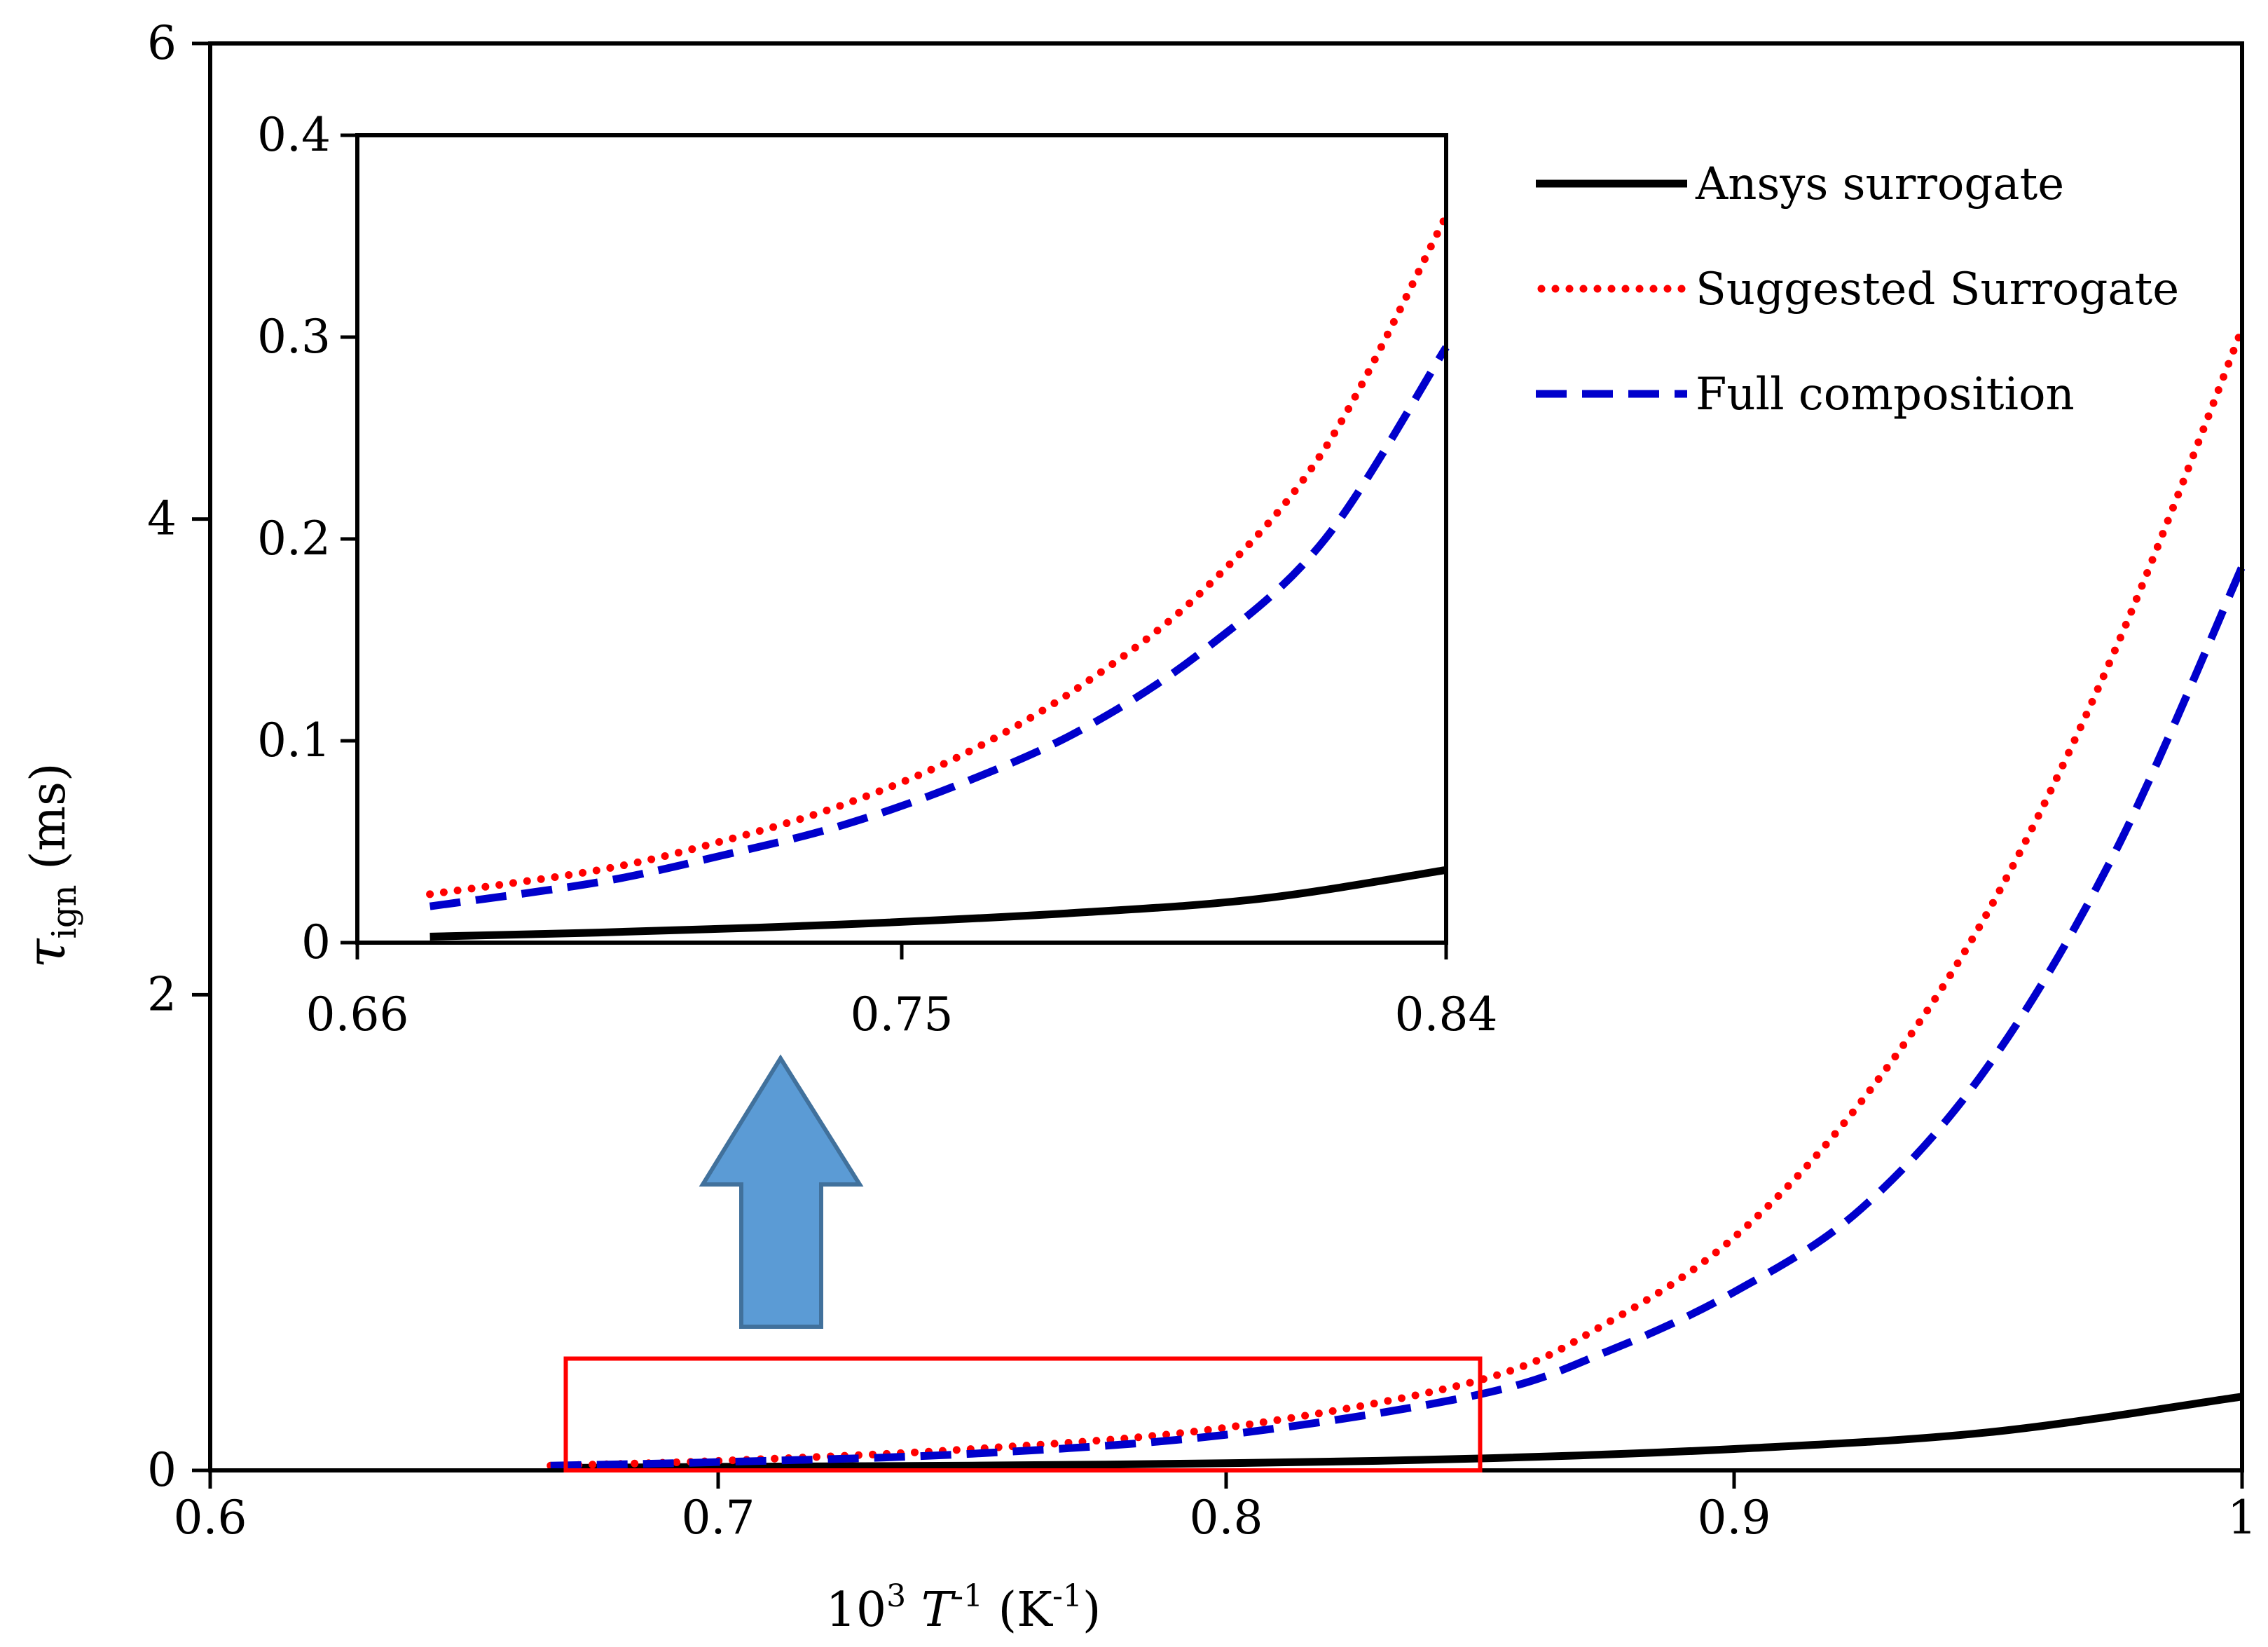 Image resolution: width=2268 pixels, height=1647 pixels. Describe the element at coordinates (718, 1518) in the screenshot. I see `main-x-tick-label: 0.7` at that location.